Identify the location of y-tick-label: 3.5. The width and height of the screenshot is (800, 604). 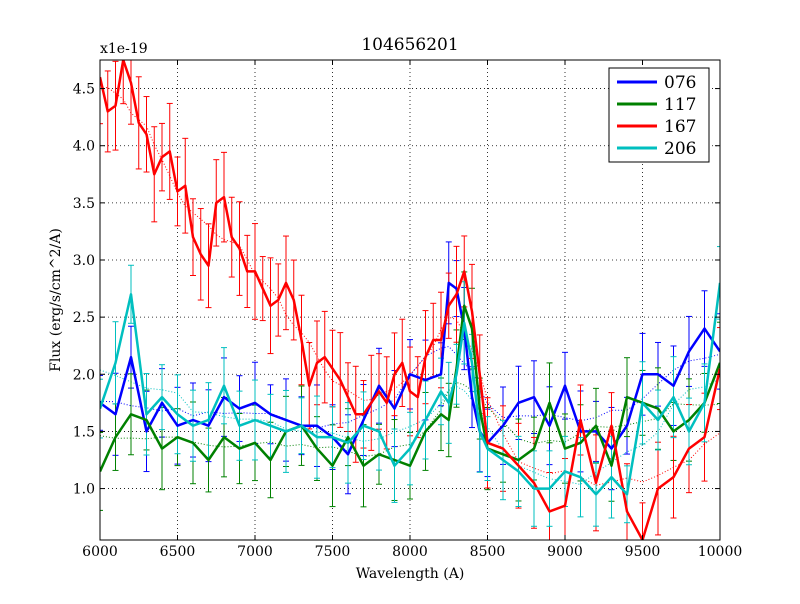
(84, 204).